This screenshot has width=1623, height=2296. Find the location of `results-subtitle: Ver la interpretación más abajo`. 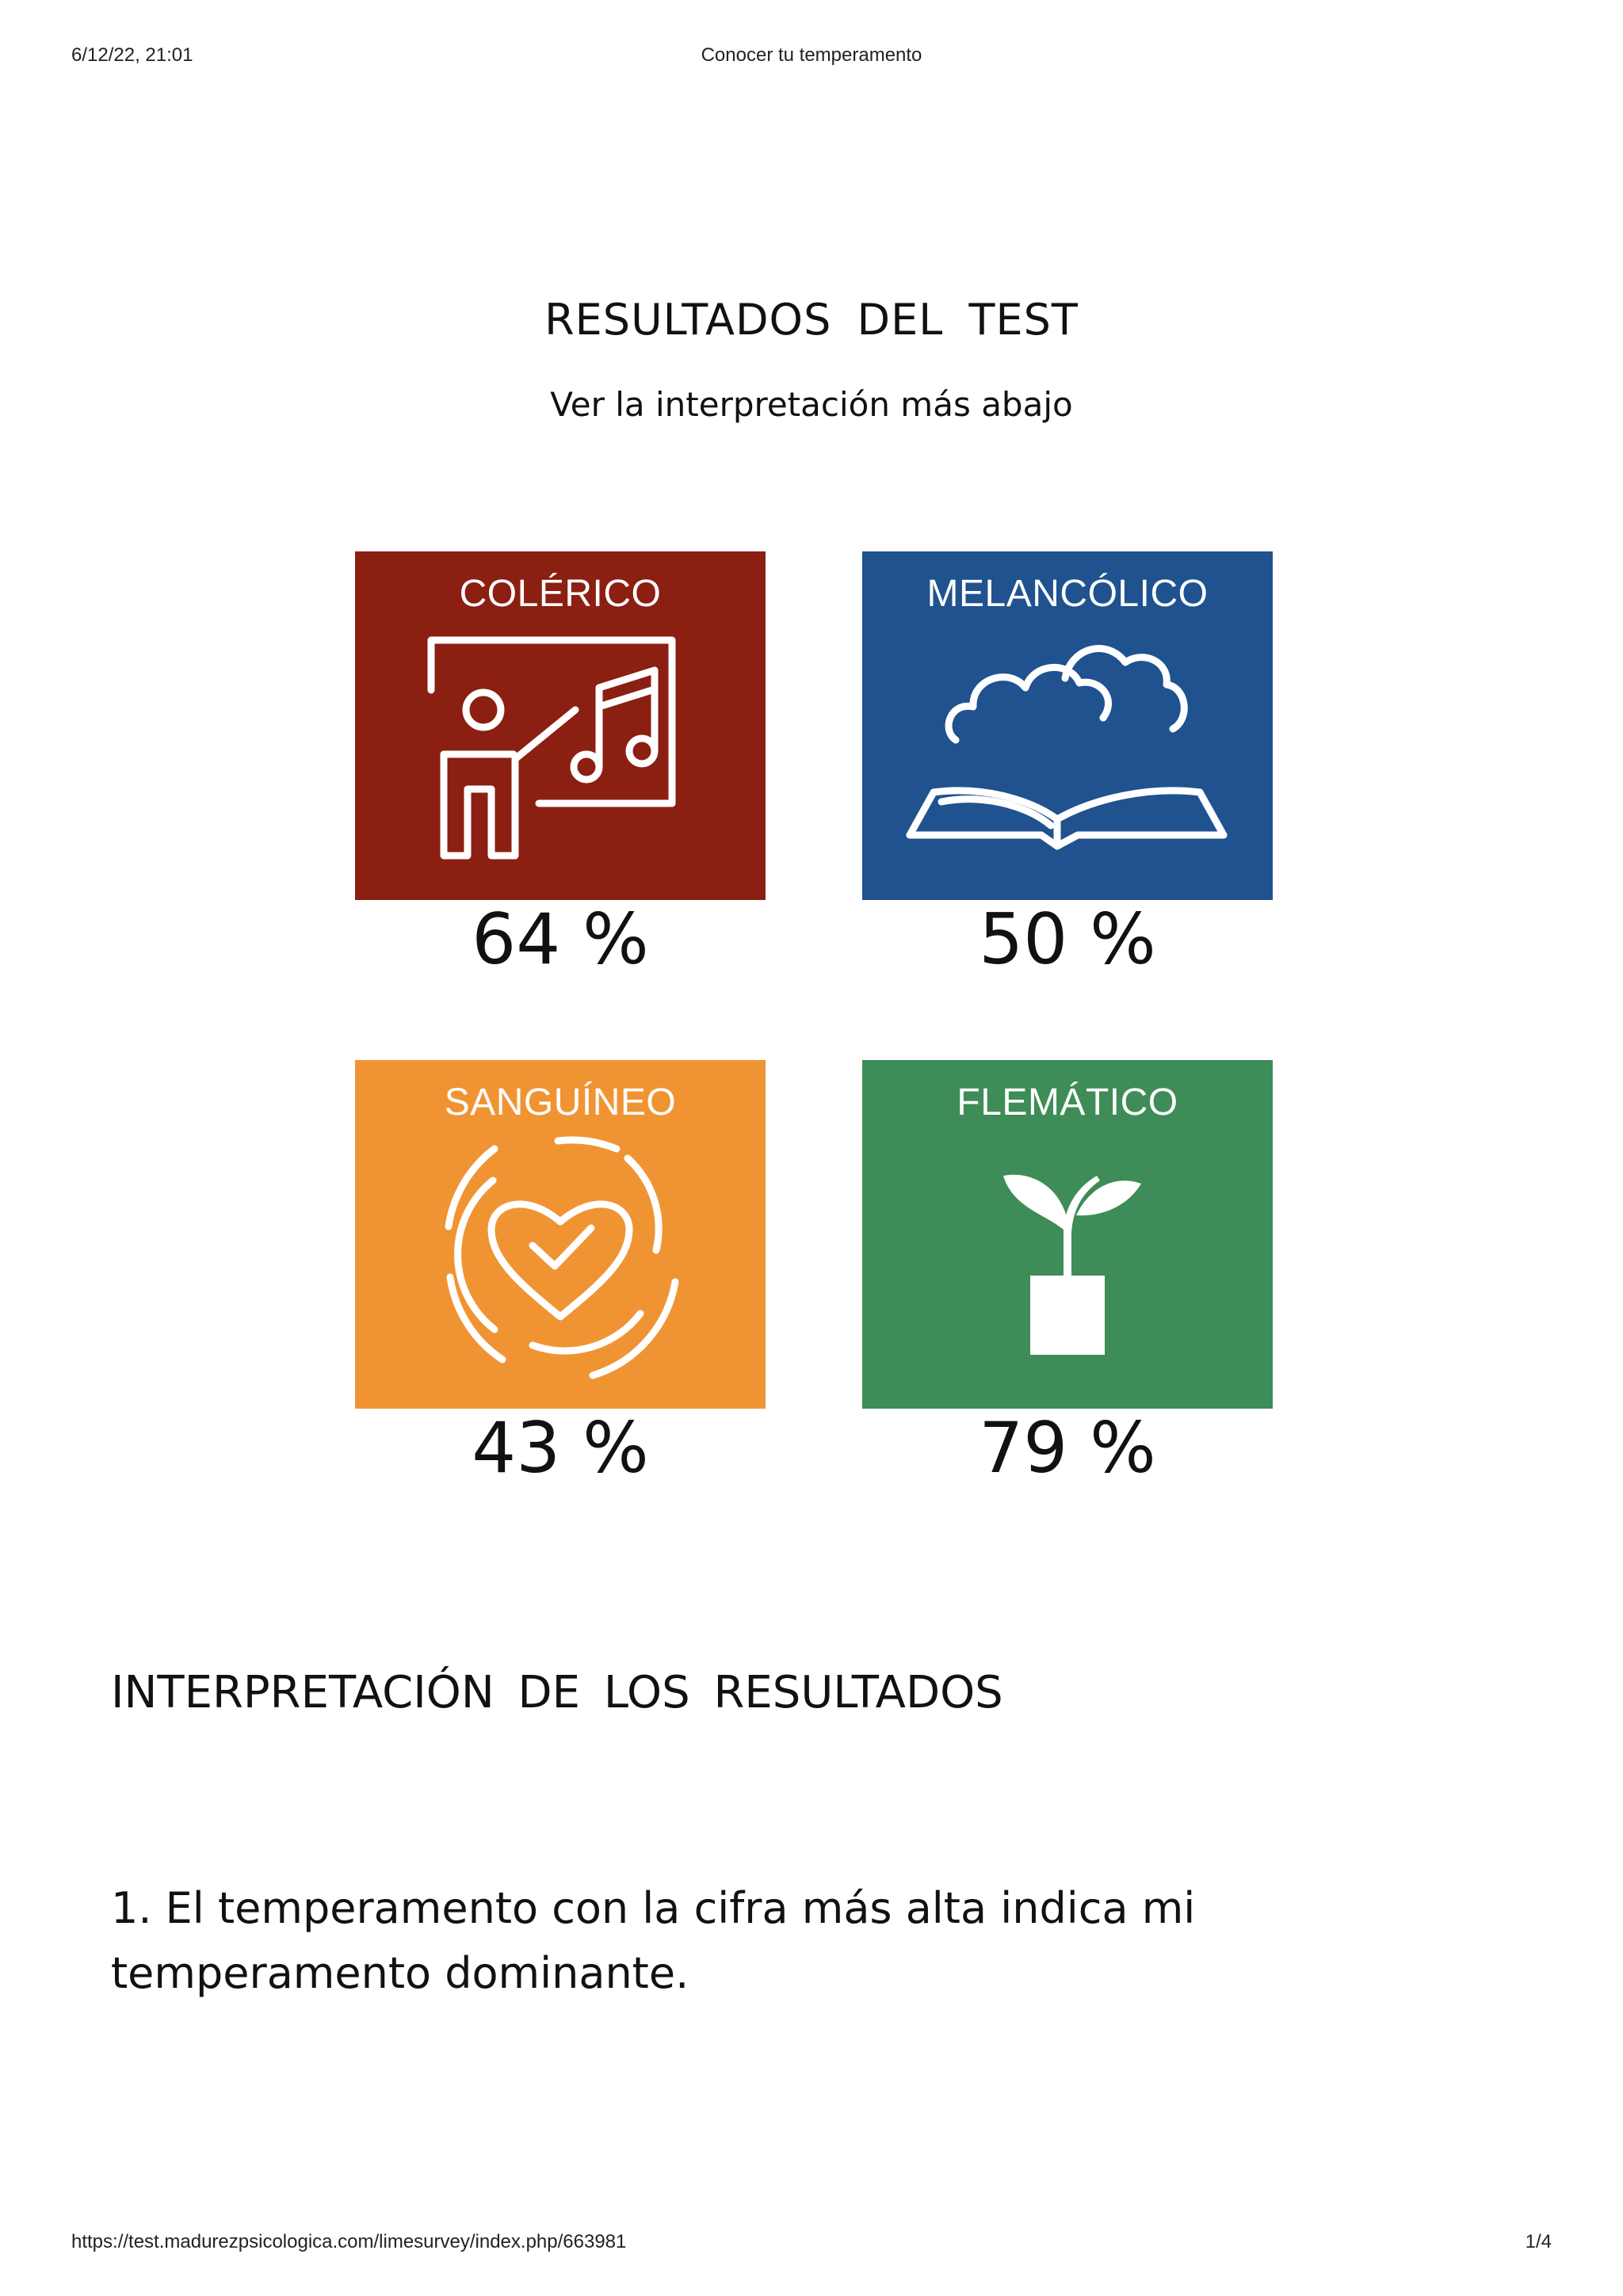

results-subtitle: Ver la interpretación más abajo is located at coordinates (811, 404).